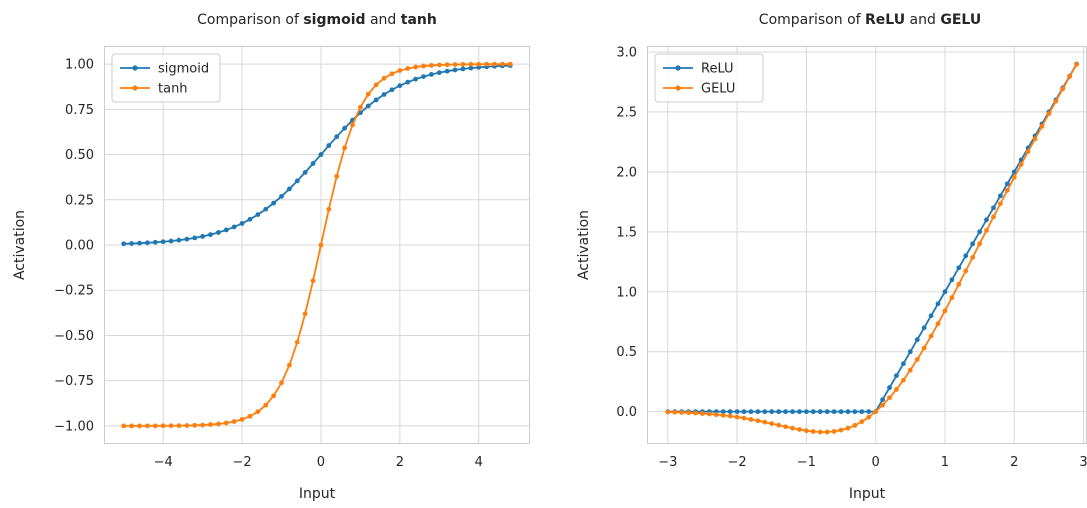 The width and height of the screenshot is (1087, 508). What do you see at coordinates (626, 352) in the screenshot?
I see `y-tick-label: 0.5` at bounding box center [626, 352].